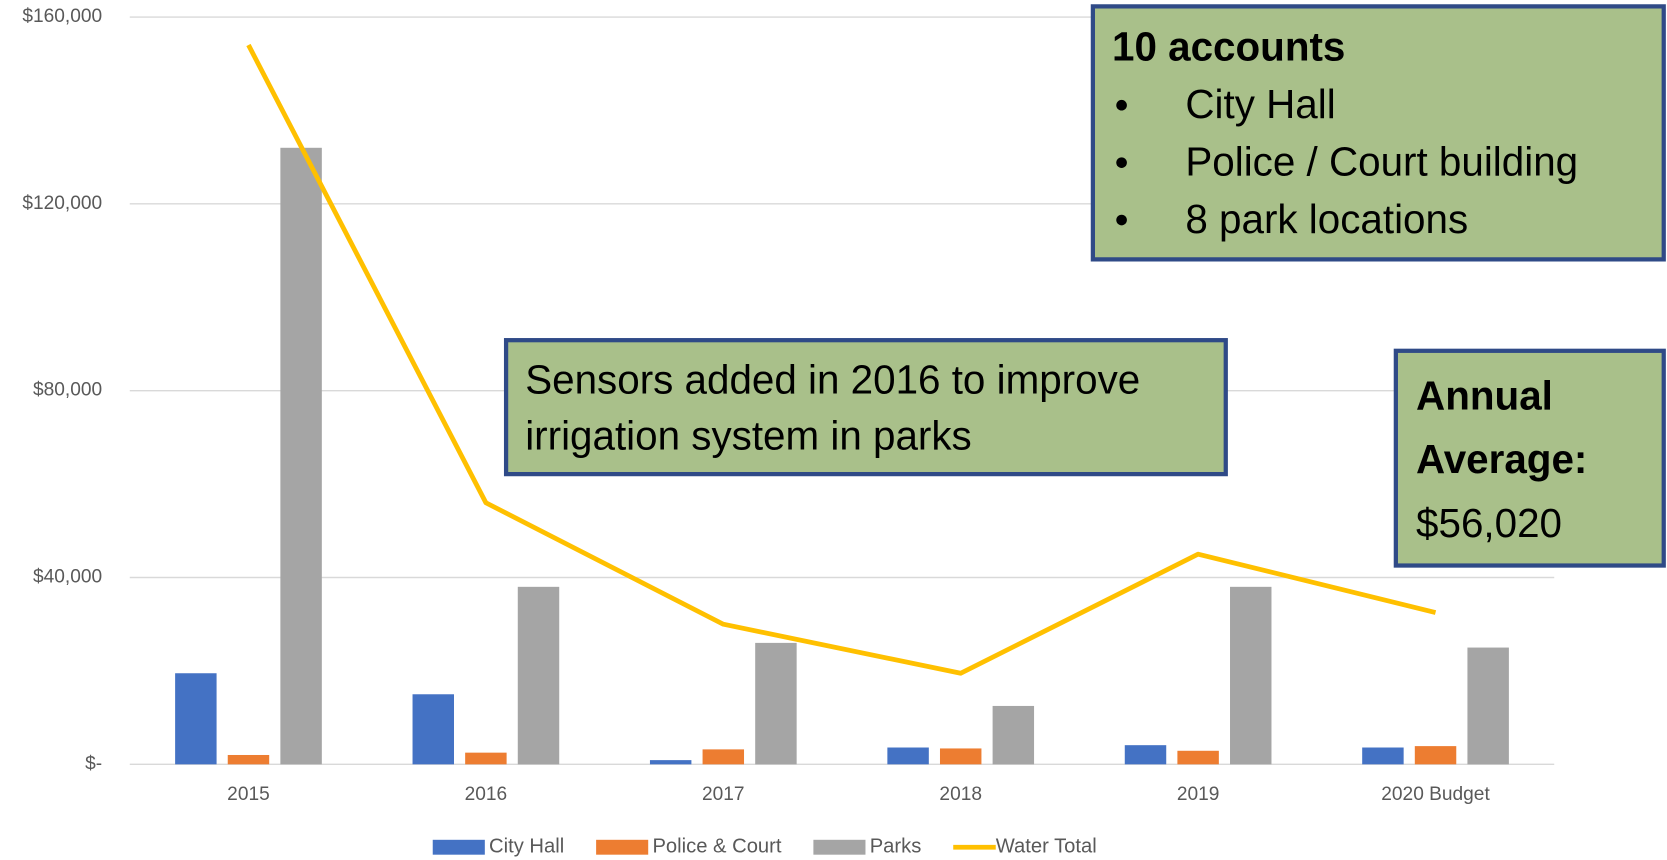  I want to click on y-tick-label: $40,000, so click(67, 577).